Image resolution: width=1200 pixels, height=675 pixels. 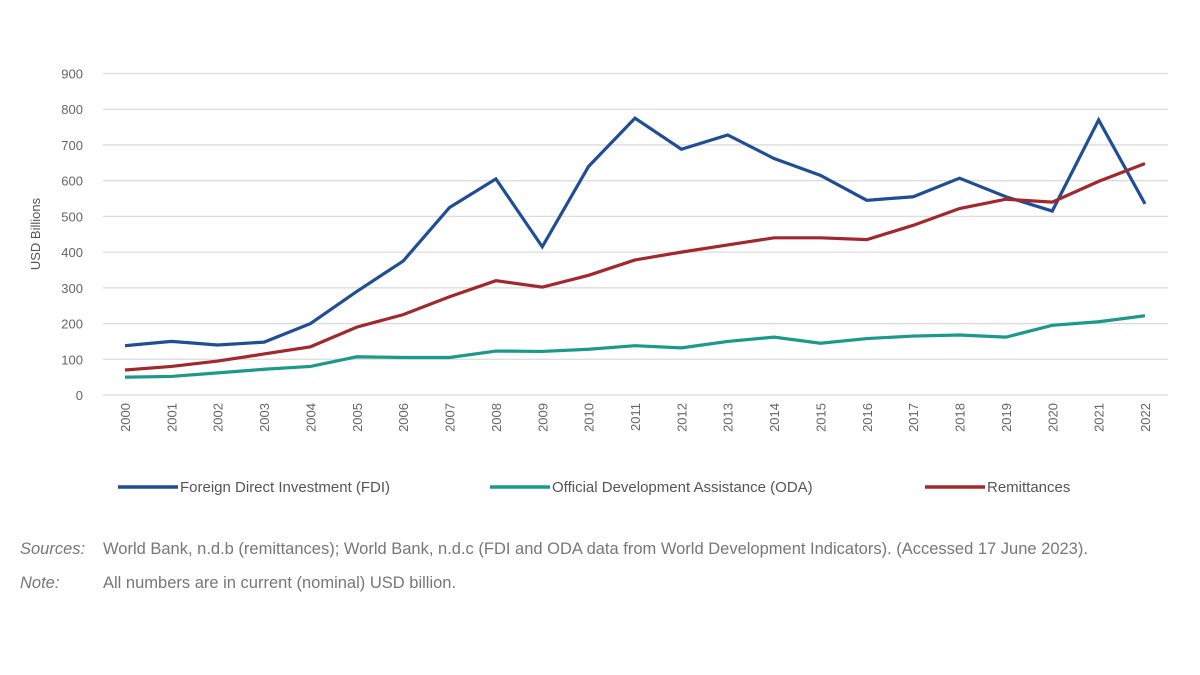 I want to click on y-tick-label: 900, so click(x=72, y=74).